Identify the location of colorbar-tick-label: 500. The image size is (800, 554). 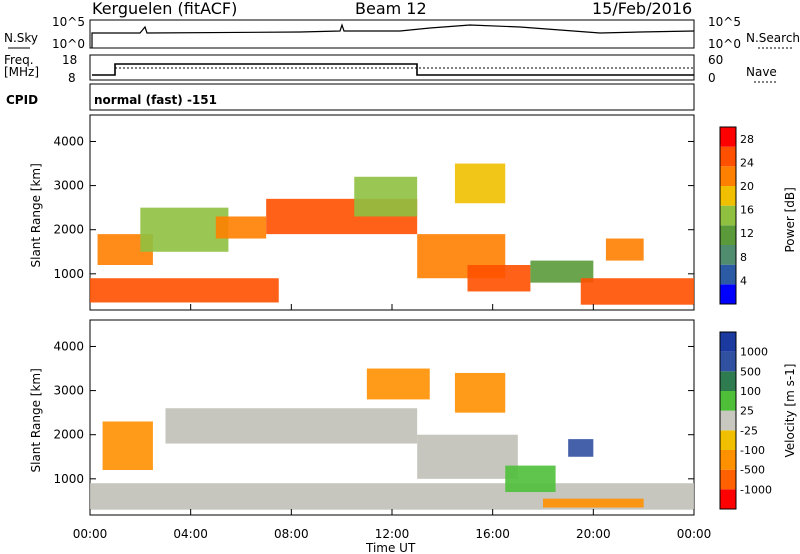
(750, 371).